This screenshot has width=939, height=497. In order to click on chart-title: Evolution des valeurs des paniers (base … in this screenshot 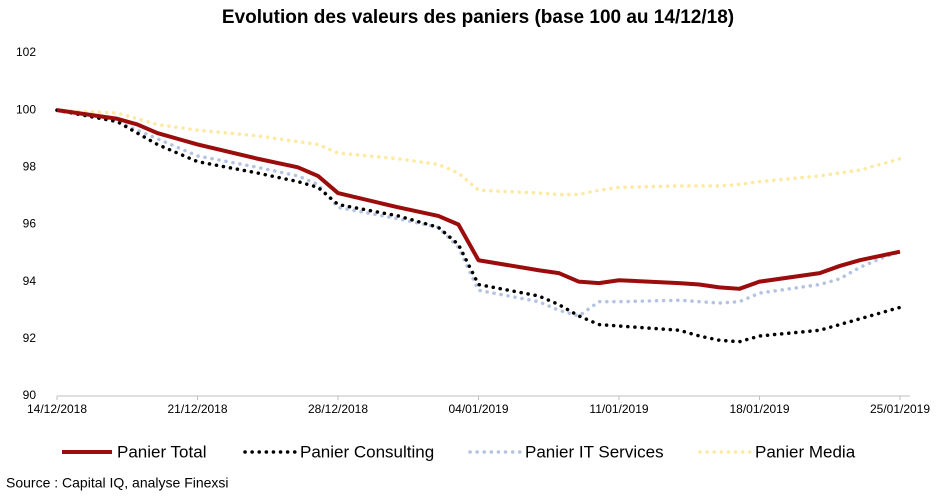, I will do `click(478, 17)`.